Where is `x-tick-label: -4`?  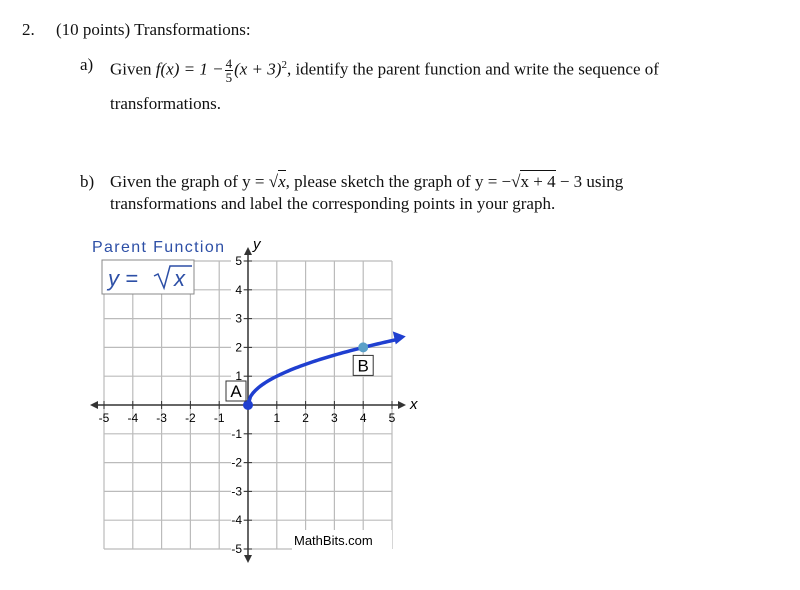
x-tick-label: -4 is located at coordinates (132, 418).